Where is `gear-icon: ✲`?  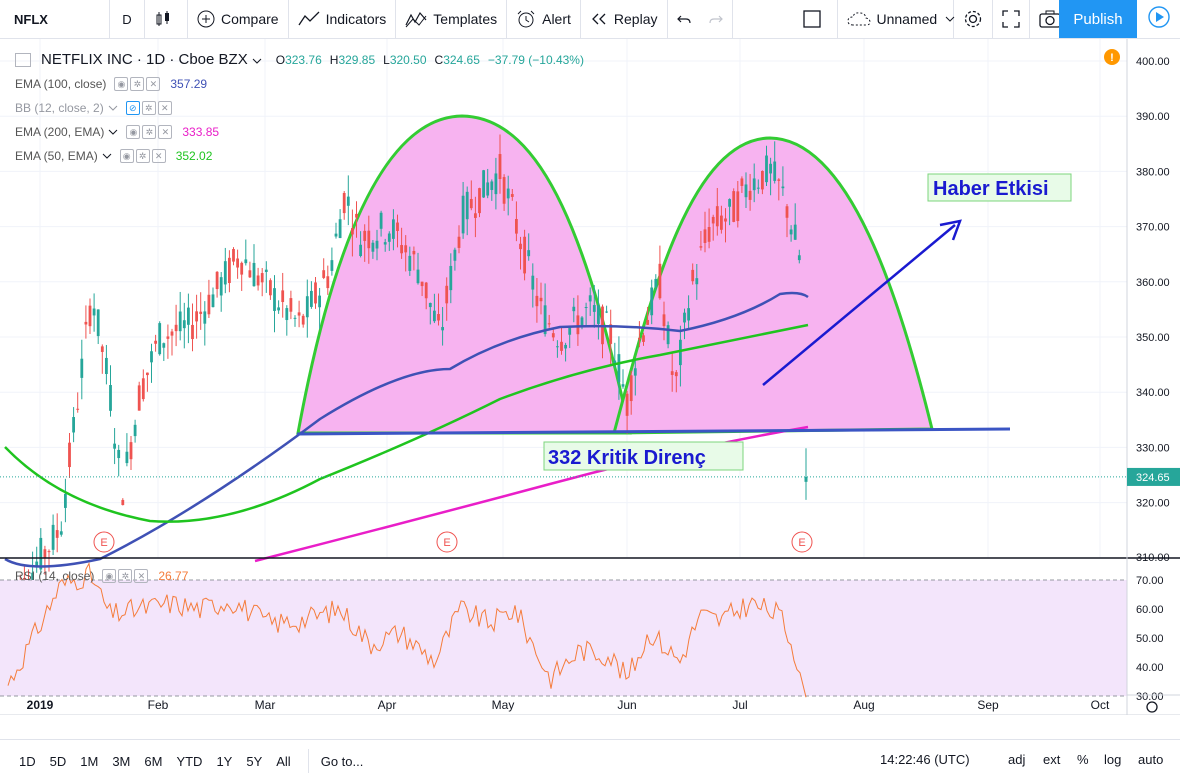
gear-icon: ✲ is located at coordinates (142, 156).